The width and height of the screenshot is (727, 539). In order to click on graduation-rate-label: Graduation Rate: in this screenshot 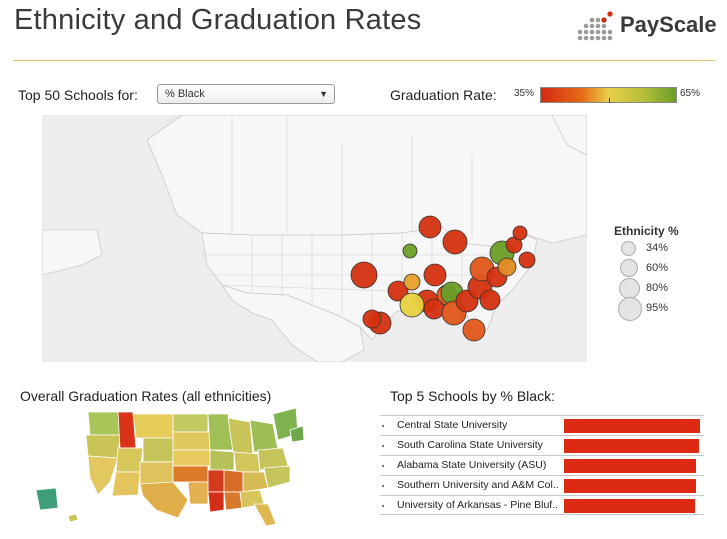, I will do `click(443, 95)`.